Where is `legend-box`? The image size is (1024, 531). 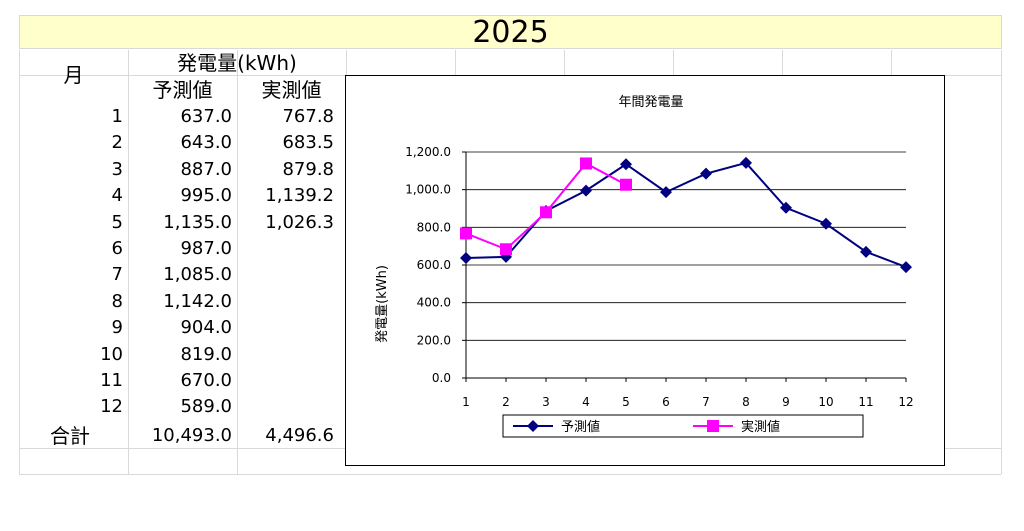
legend-box is located at coordinates (683, 426).